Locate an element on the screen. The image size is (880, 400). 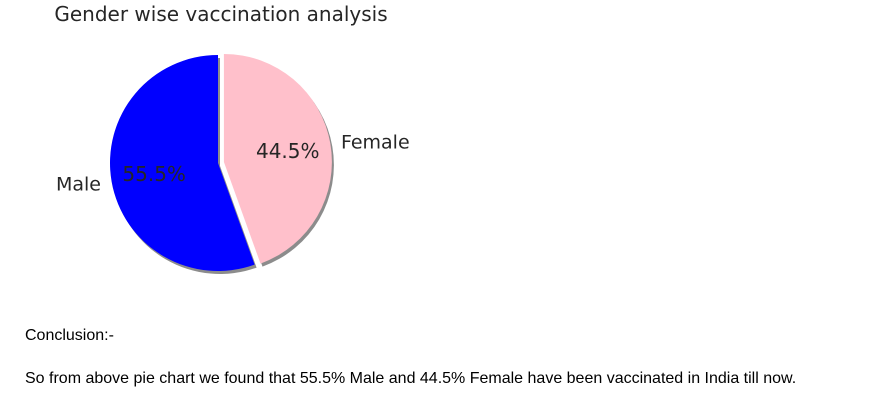
pie-pct-label-female: 44.5% is located at coordinates (288, 151).